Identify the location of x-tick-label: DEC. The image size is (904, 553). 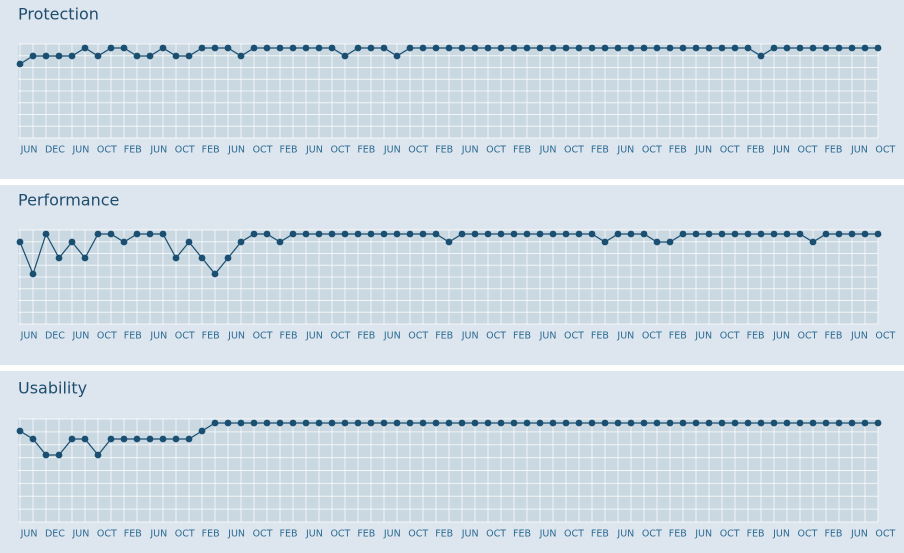
(55, 336).